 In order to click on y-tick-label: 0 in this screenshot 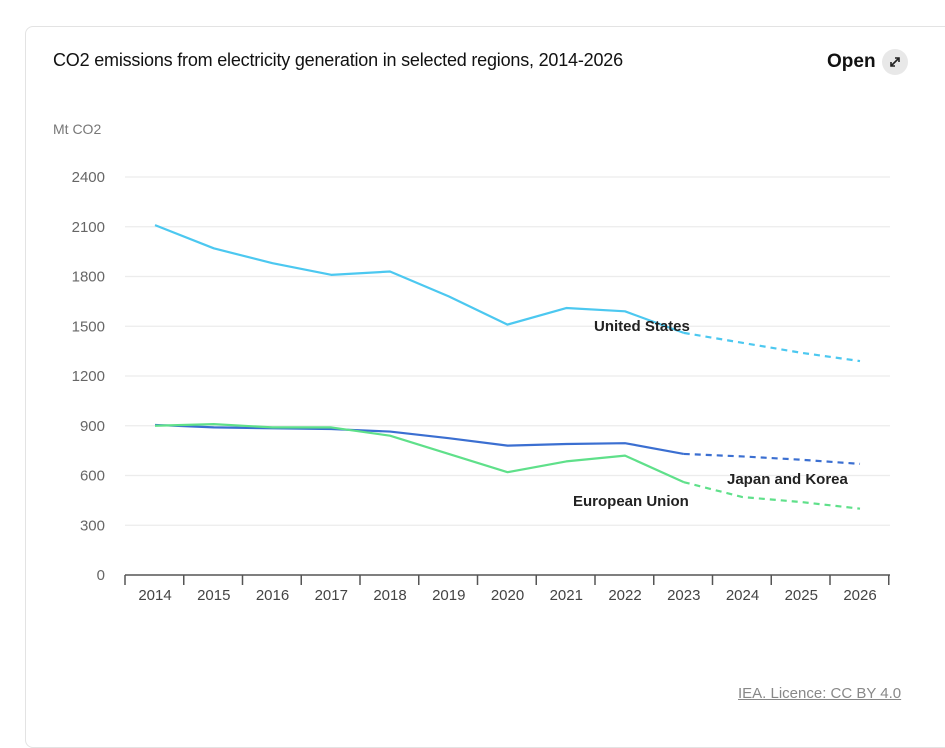, I will do `click(101, 575)`.